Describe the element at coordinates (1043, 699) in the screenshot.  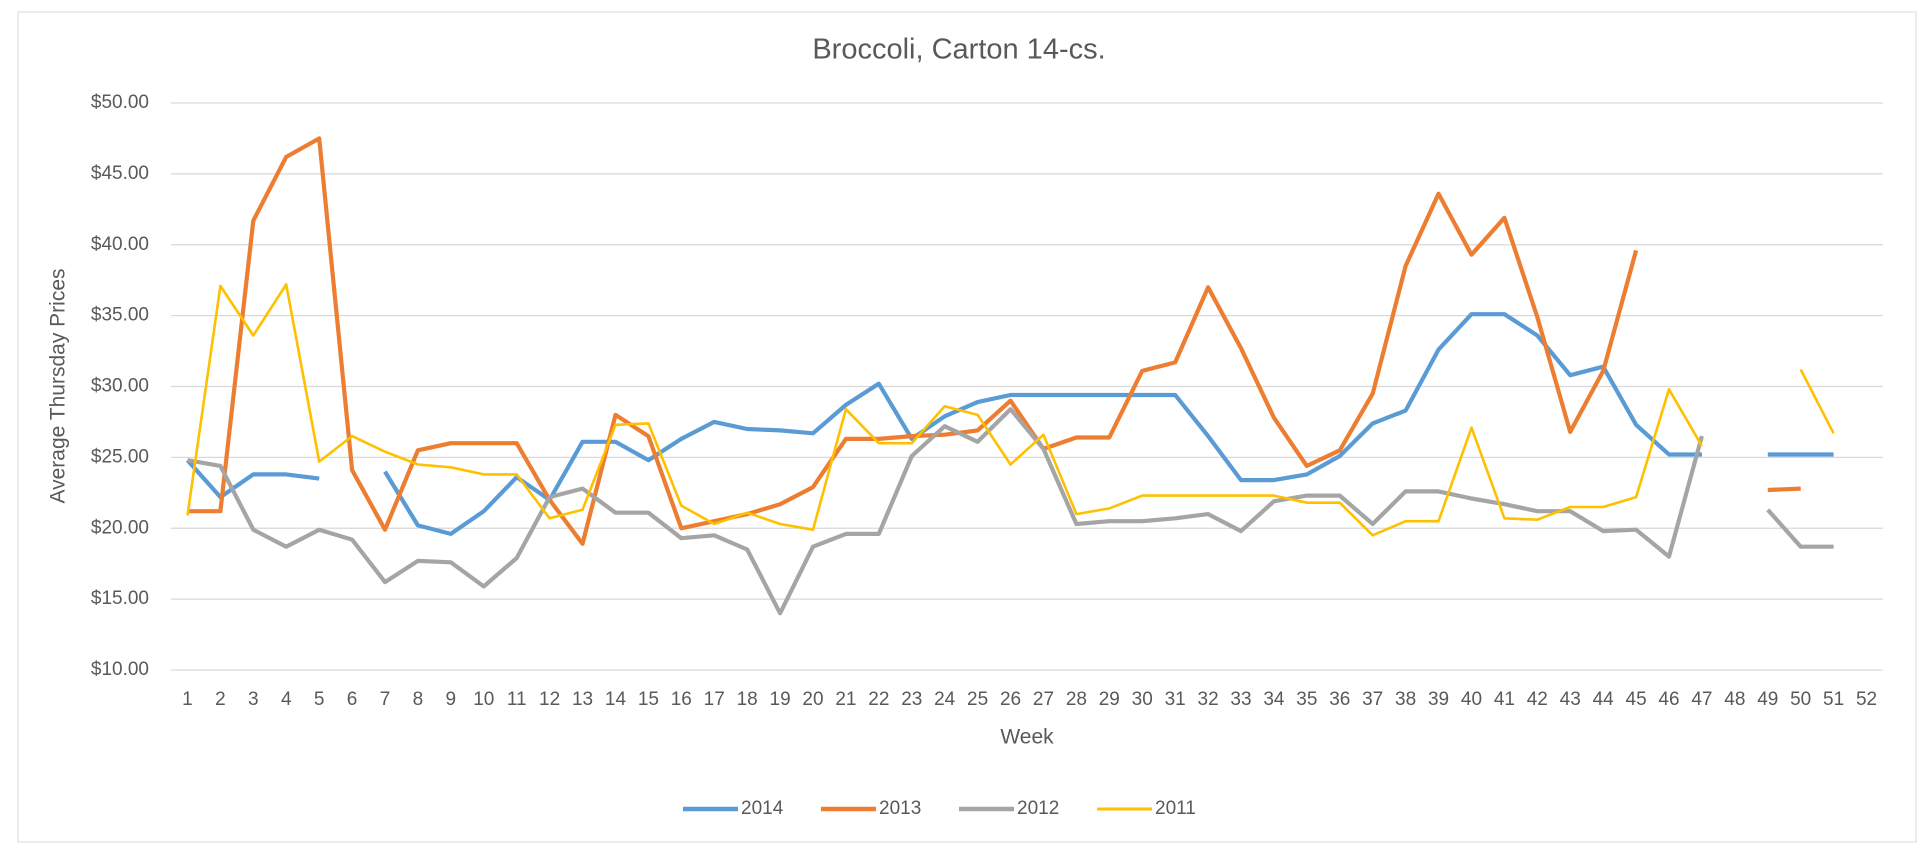
I see `x-tick-label: 27` at that location.